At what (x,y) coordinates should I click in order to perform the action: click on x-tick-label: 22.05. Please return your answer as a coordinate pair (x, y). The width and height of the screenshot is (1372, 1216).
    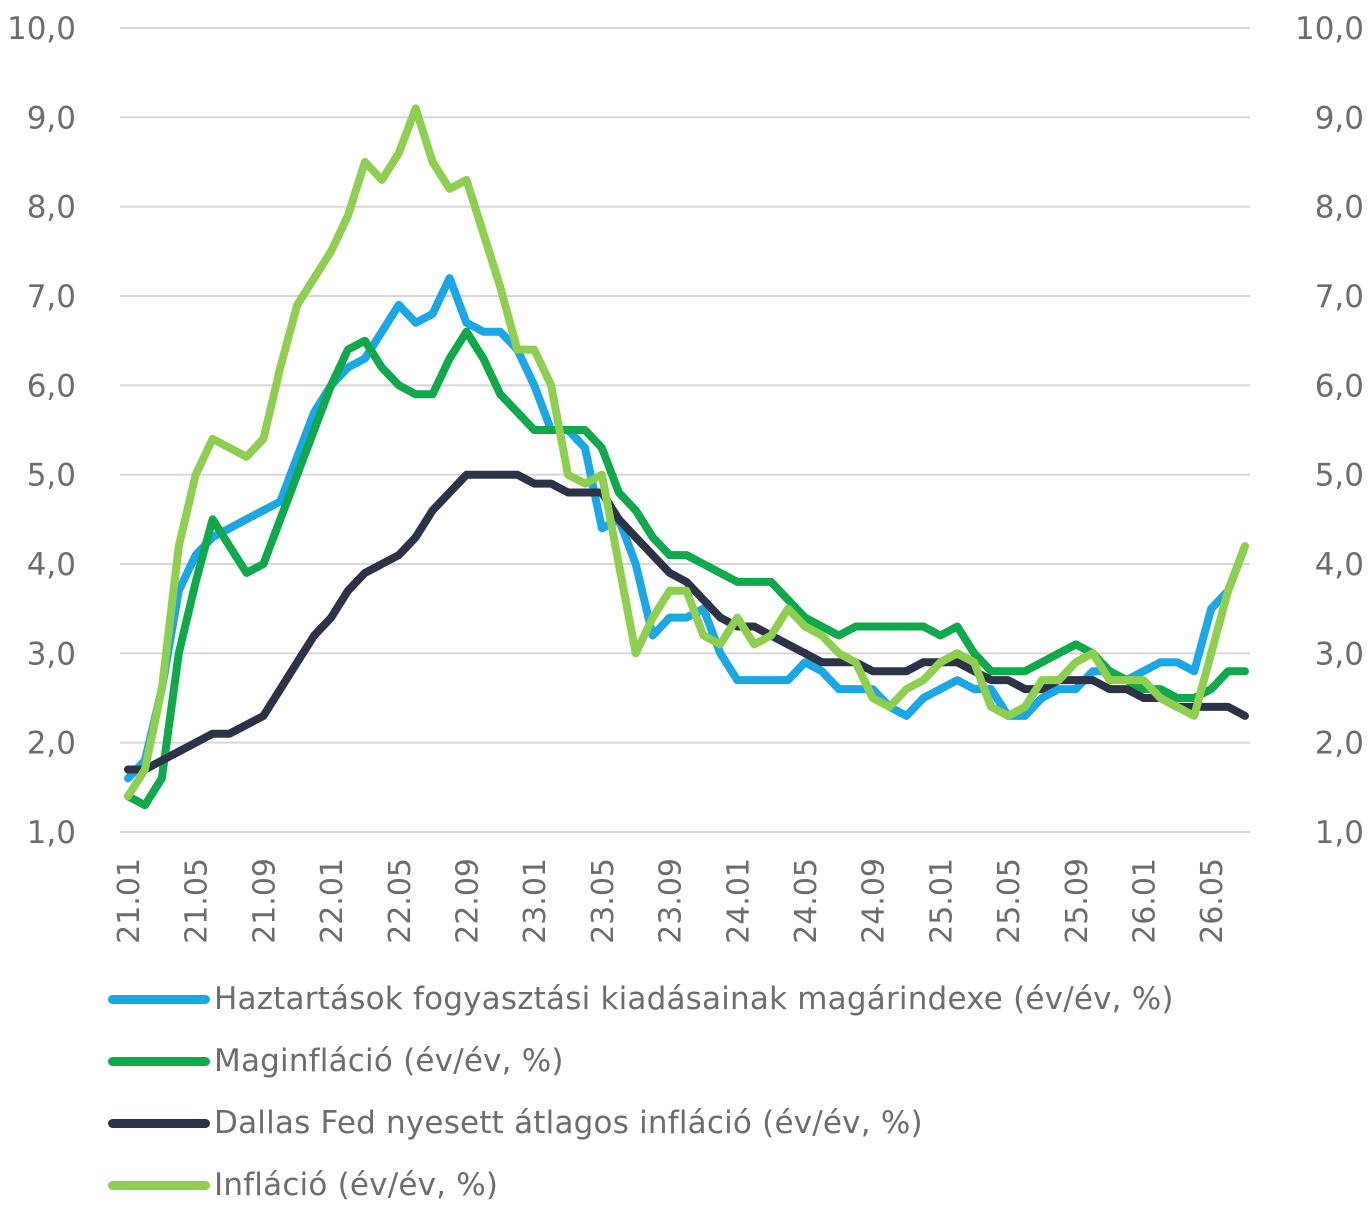
    Looking at the image, I should click on (400, 901).